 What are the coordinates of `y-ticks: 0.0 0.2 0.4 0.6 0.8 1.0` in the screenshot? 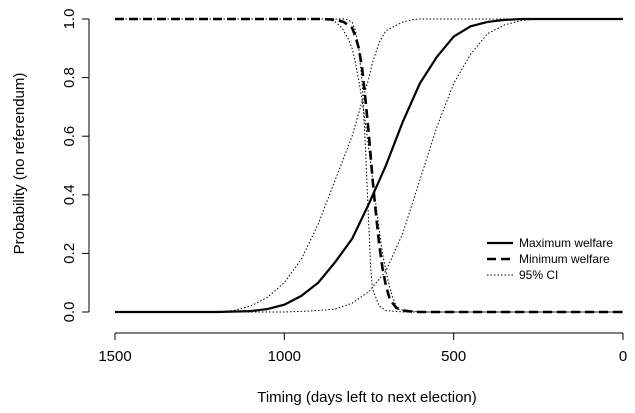 It's located at (75, 166).